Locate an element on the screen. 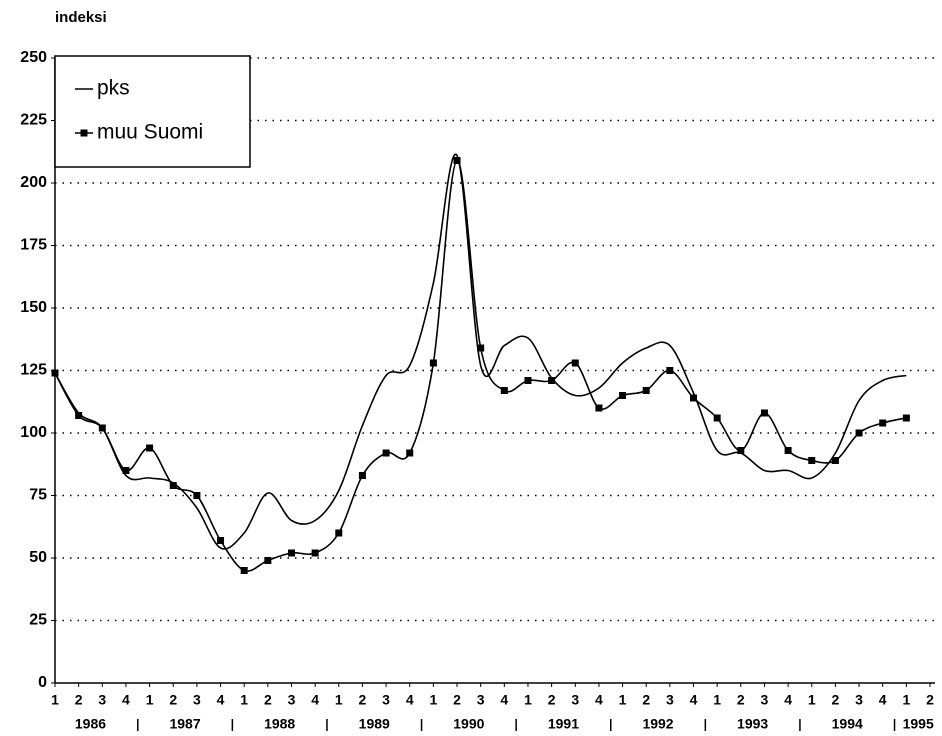 The image size is (942, 736). year-label: 1987 is located at coordinates (184, 724).